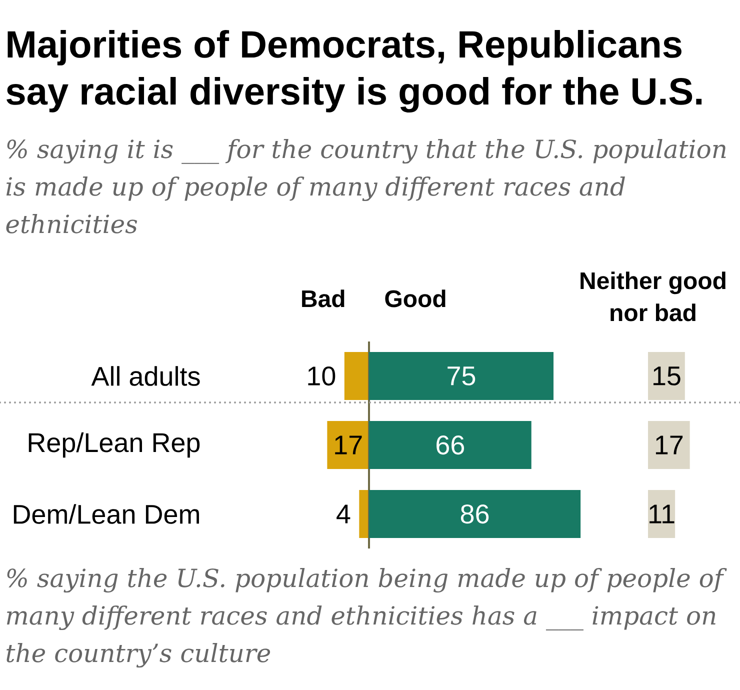 The image size is (740, 690). I want to click on data-label: 86, so click(474, 514).